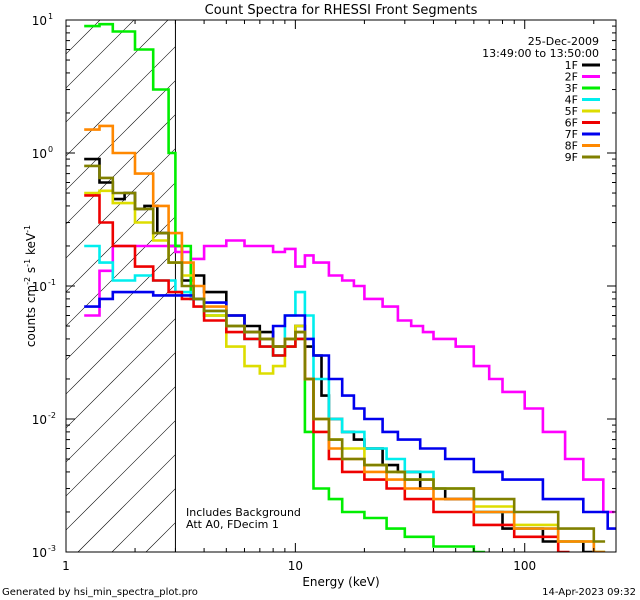 The width and height of the screenshot is (640, 600). I want to click on generated-by: Generated by hsi_min_spectra_plot.pro, so click(100, 592).